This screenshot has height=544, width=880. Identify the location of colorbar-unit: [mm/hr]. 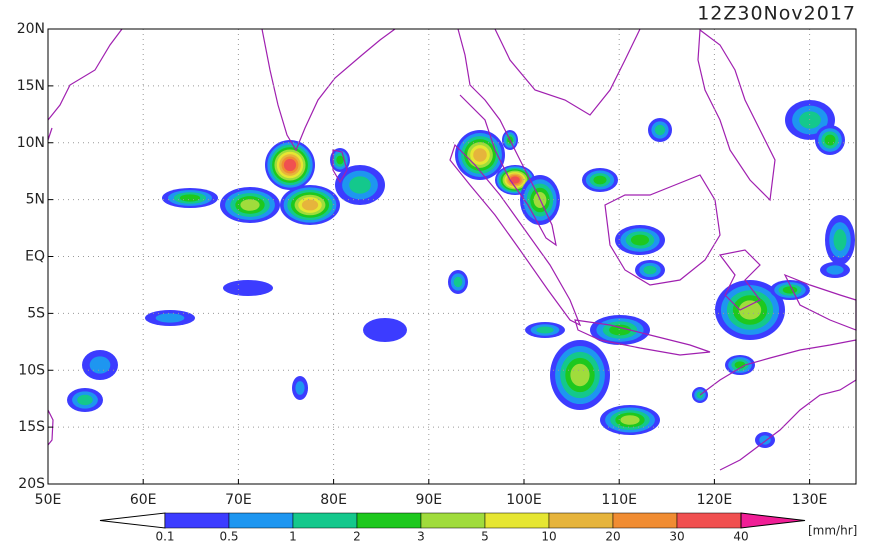
(832, 531).